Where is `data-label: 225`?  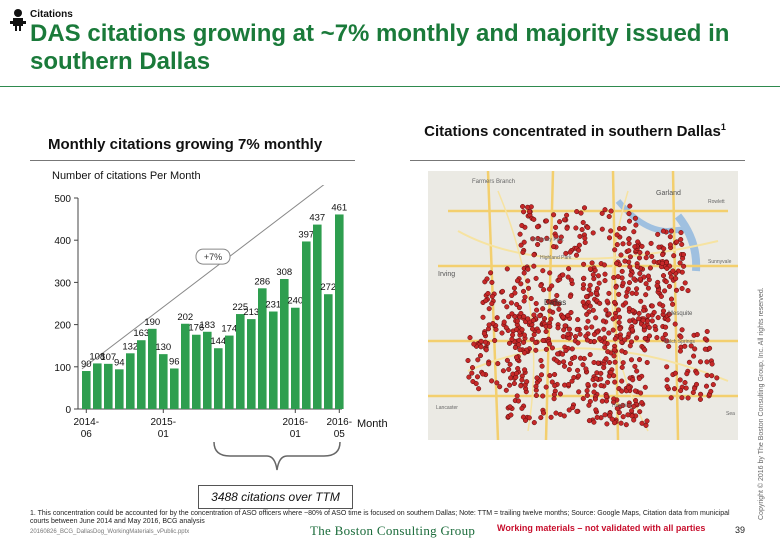
data-label: 225 is located at coordinates (240, 307).